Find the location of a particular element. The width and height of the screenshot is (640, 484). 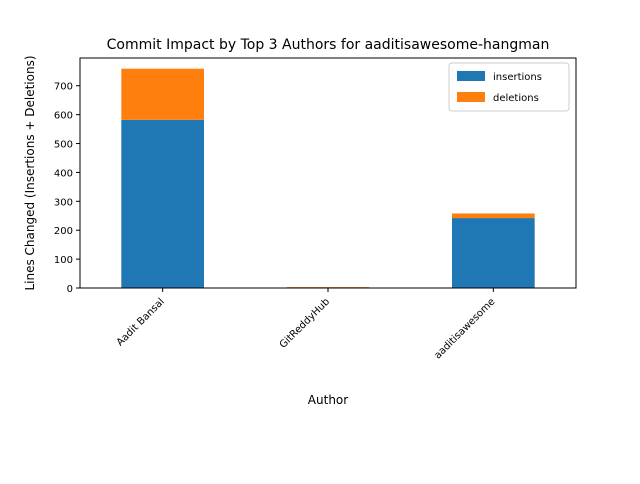

y-tick-label: 400 is located at coordinates (63, 173).